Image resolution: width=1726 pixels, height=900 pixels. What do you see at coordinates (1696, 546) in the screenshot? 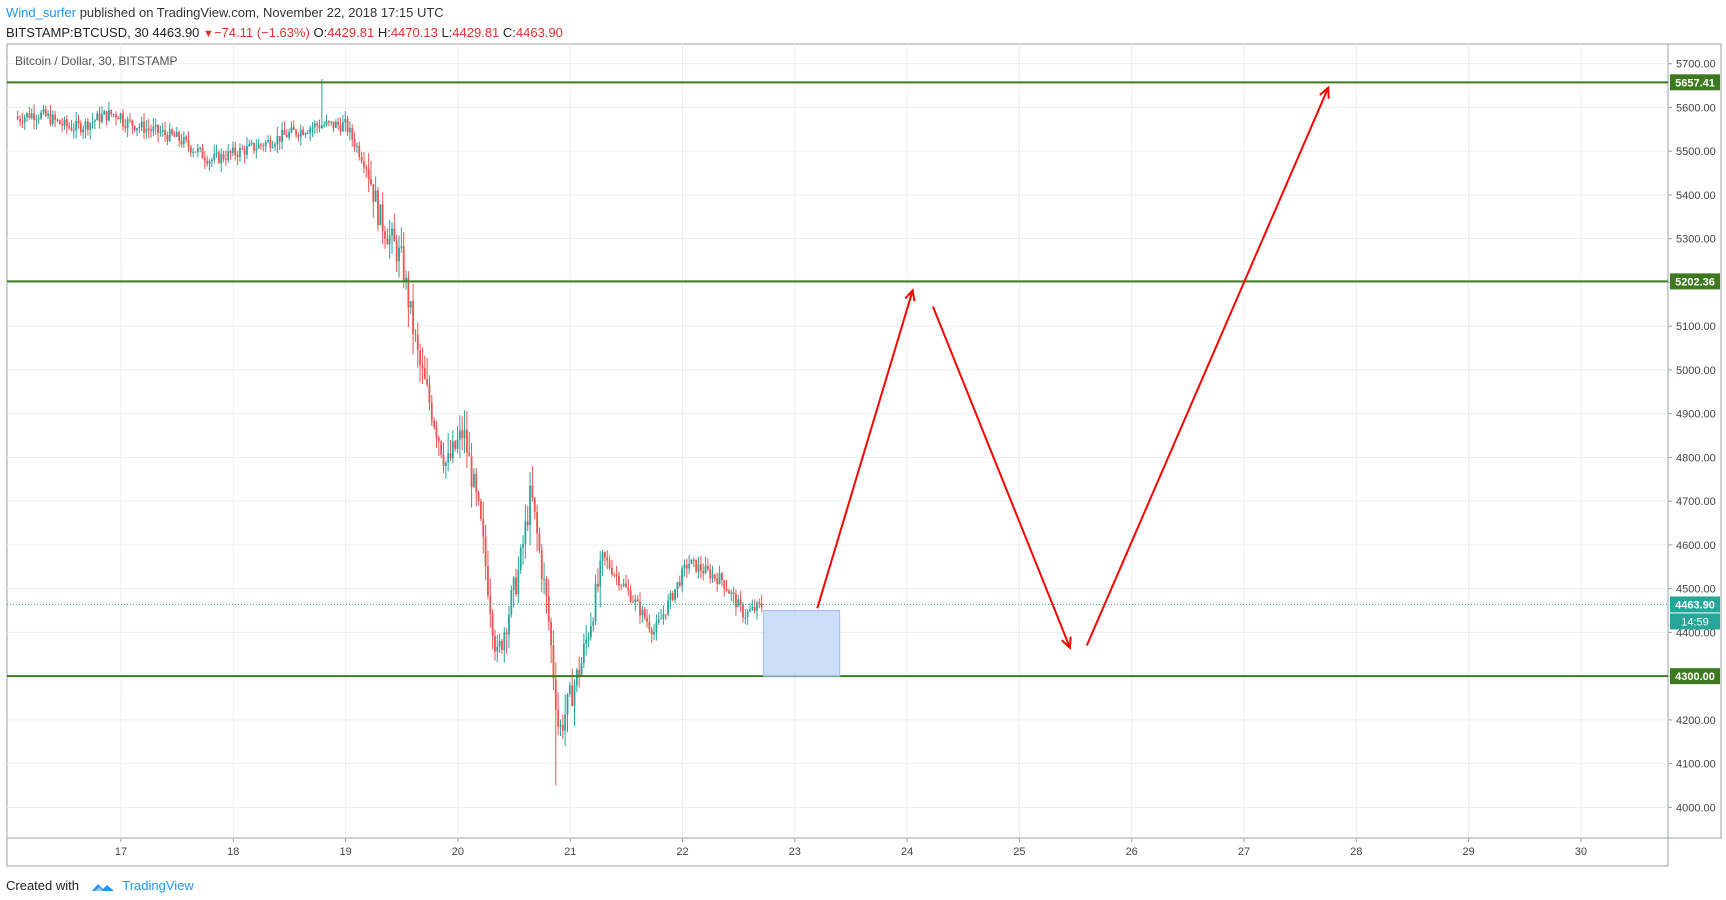
I see `y-tick-label: 4600.00` at bounding box center [1696, 546].